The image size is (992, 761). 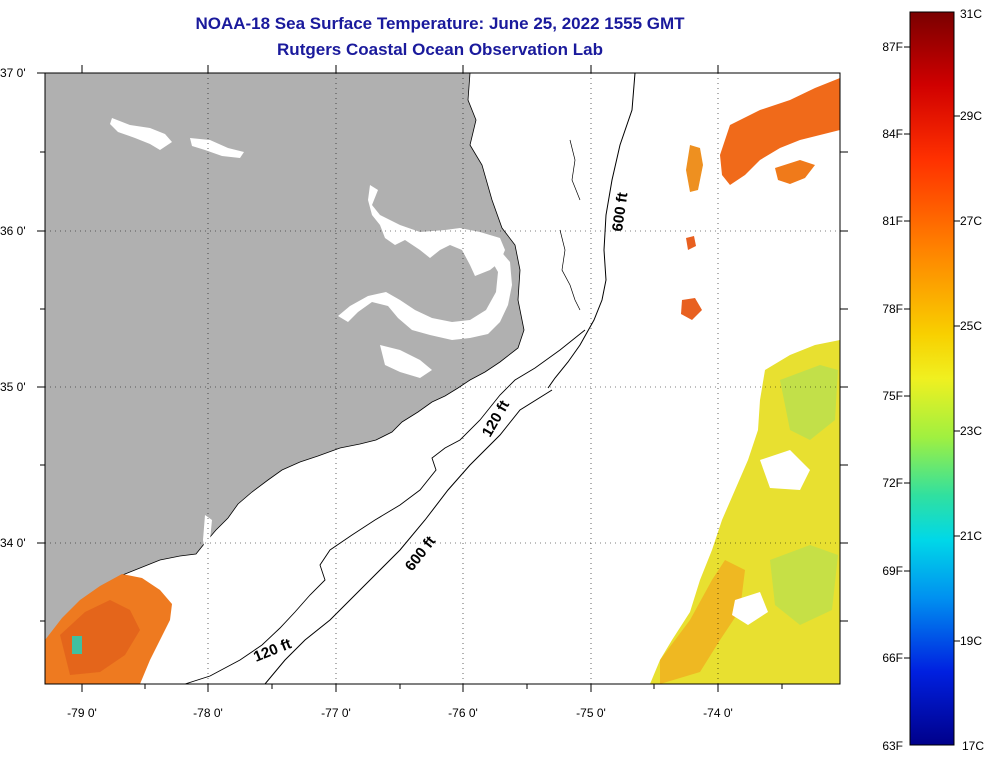 What do you see at coordinates (892, 746) in the screenshot?
I see `cb-fahrenheit-63: 63F` at bounding box center [892, 746].